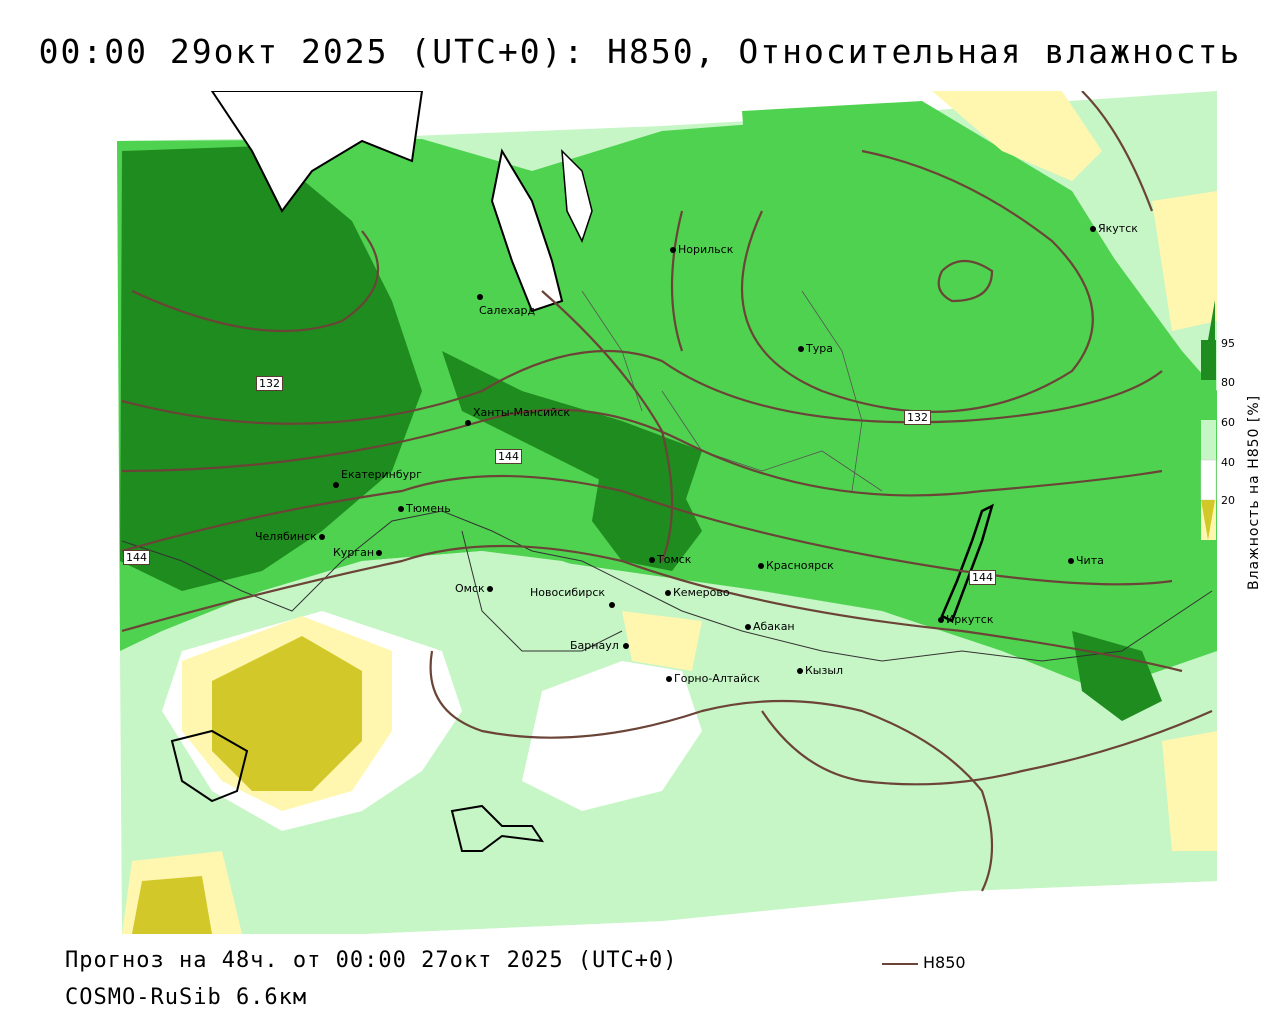  Describe the element at coordinates (424, 508) in the screenshot. I see `city-tyumen: Тюмень` at that location.